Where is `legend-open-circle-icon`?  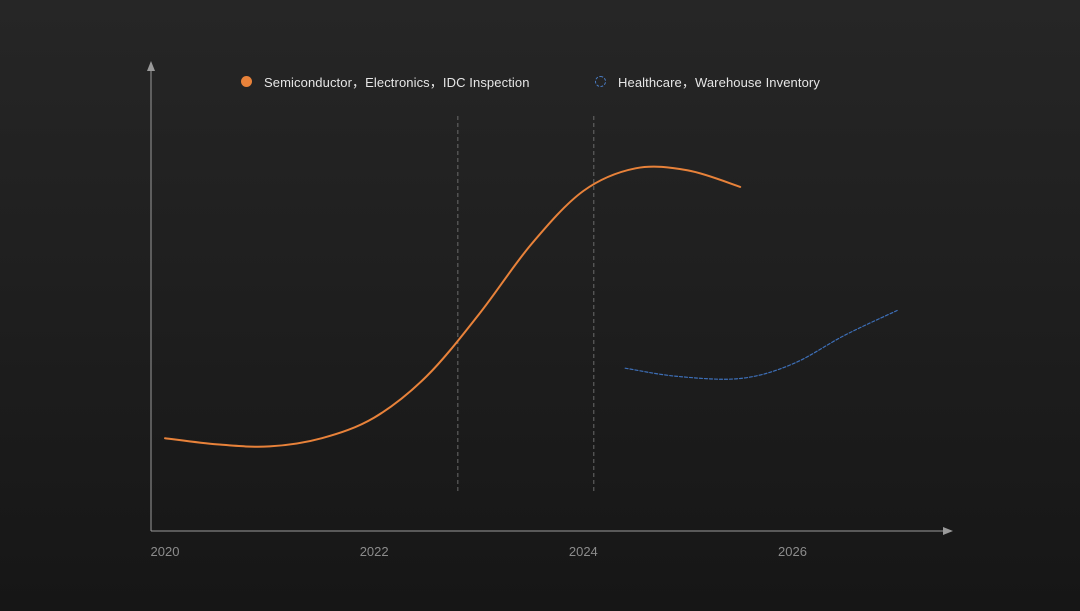
legend-open-circle-icon is located at coordinates (600, 81).